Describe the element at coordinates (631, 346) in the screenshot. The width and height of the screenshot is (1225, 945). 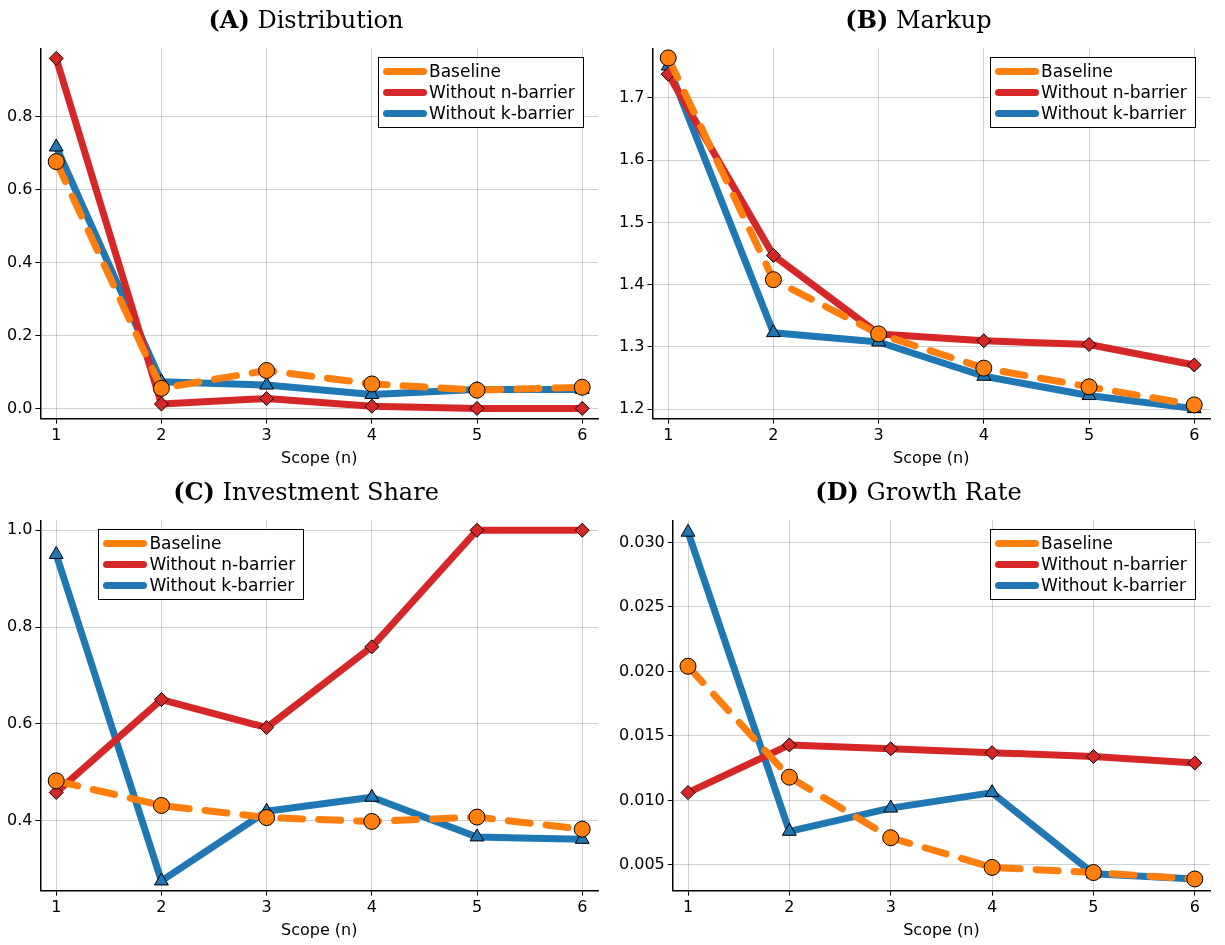
I see `y-tick-label: 1.3` at that location.